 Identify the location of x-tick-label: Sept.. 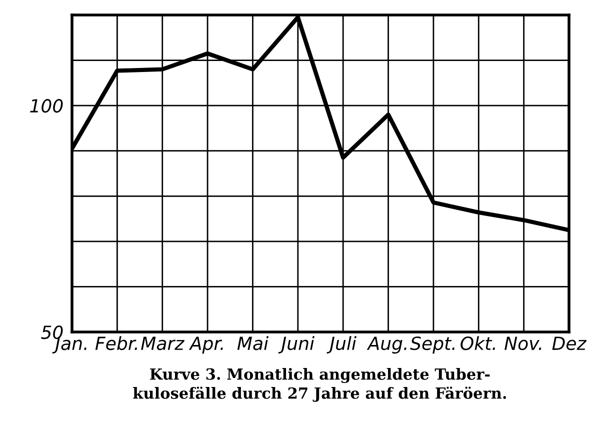
(432, 345).